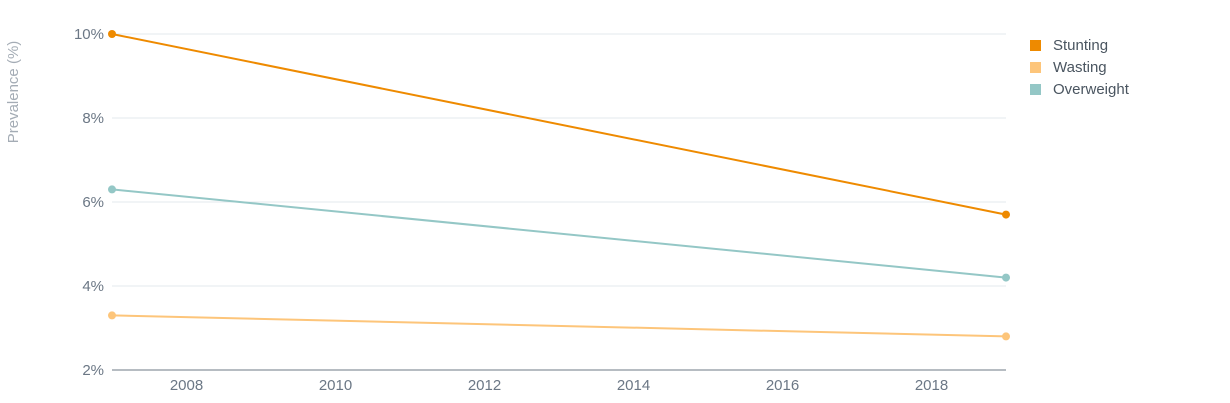 This screenshot has width=1230, height=403. Describe the element at coordinates (1035, 45) in the screenshot. I see `legend-swatch-stunting` at that location.